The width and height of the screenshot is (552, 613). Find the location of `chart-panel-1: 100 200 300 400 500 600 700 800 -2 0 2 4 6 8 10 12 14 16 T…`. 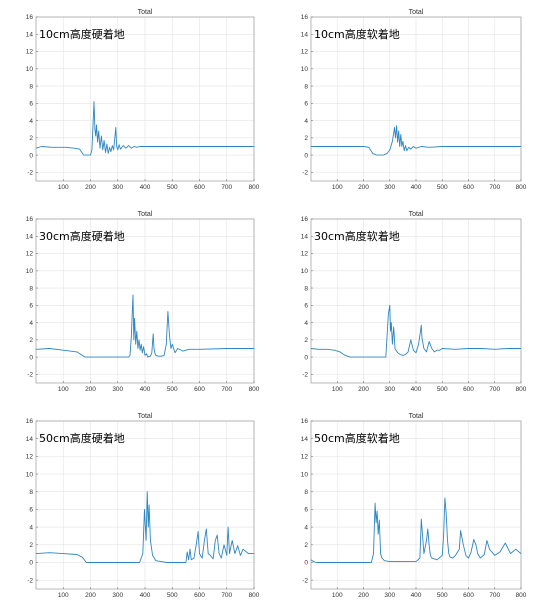

chart-panel-1: 100 200 300 400 500 600 700 800 -2 0 2 4 6 8 10 12 14 16 T… is located at coordinates (143, 100).